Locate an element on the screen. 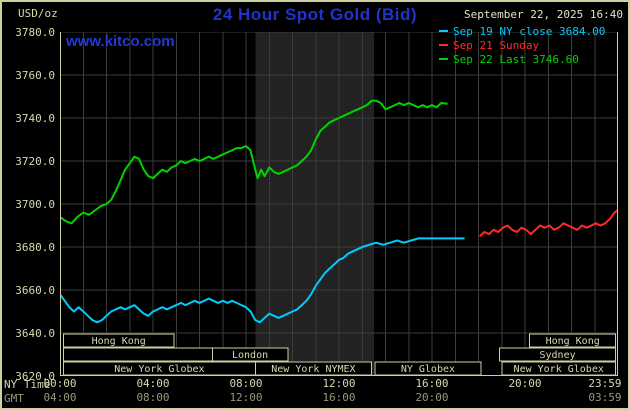 This screenshot has width=630, height=410. y-axis-units-label: USD/oz is located at coordinates (38, 13).